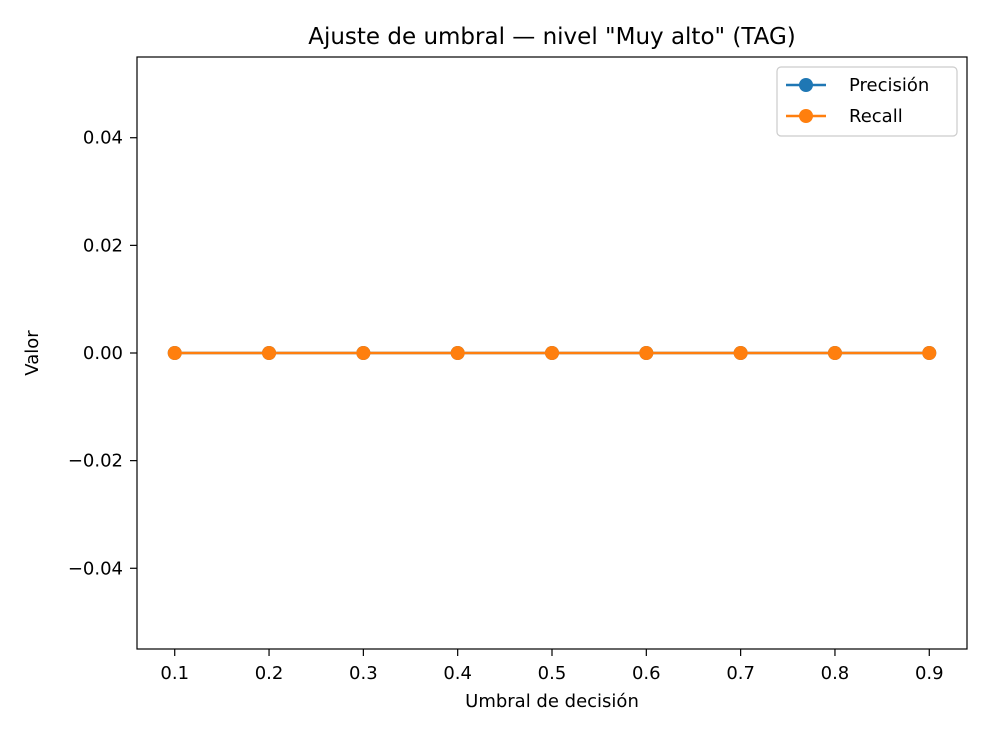 This screenshot has height=736, width=992. I want to click on x-axis: 0.1 0.2 0.3 0.4 0.5 0.6 0.7 0.8 0.9, so click(552, 666).